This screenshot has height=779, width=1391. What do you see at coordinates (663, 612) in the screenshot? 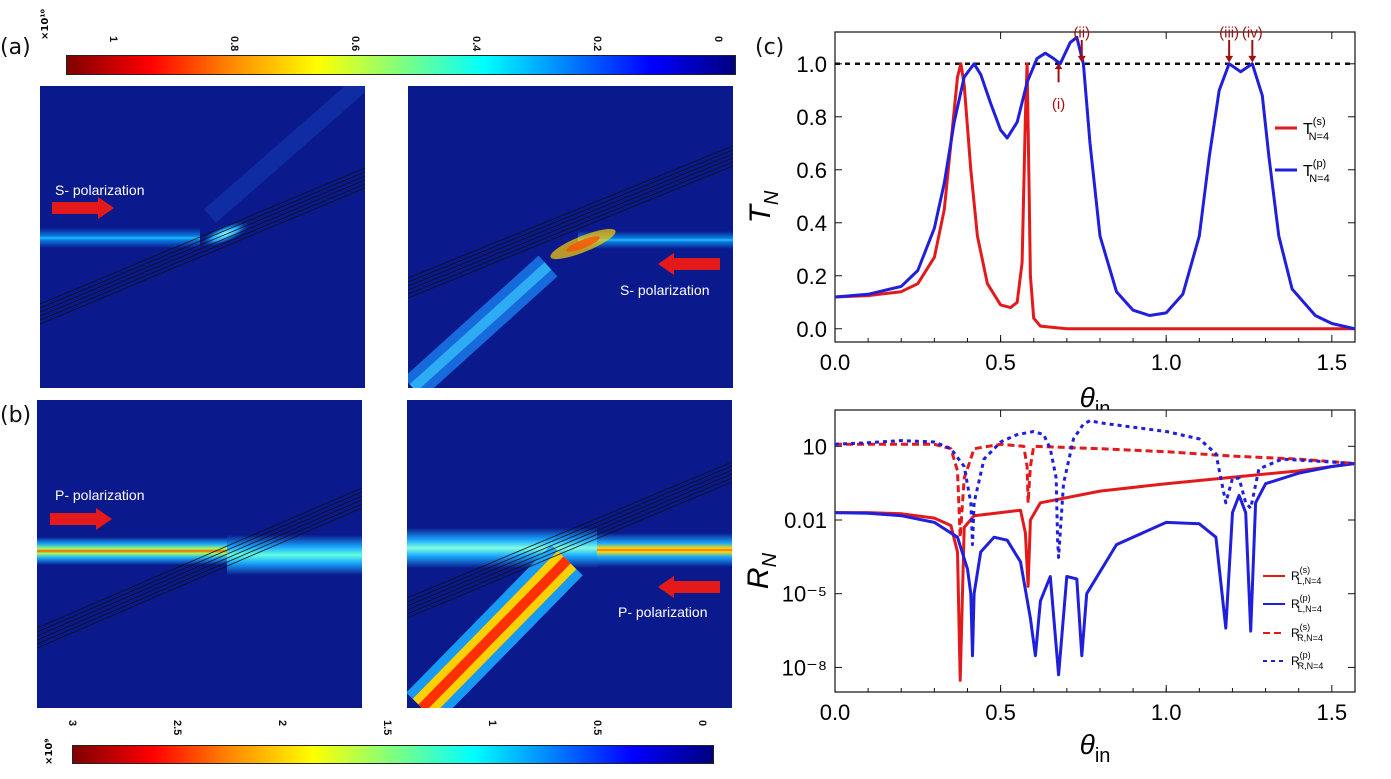
I see `polarization-label-p-right: P- polarization` at bounding box center [663, 612].